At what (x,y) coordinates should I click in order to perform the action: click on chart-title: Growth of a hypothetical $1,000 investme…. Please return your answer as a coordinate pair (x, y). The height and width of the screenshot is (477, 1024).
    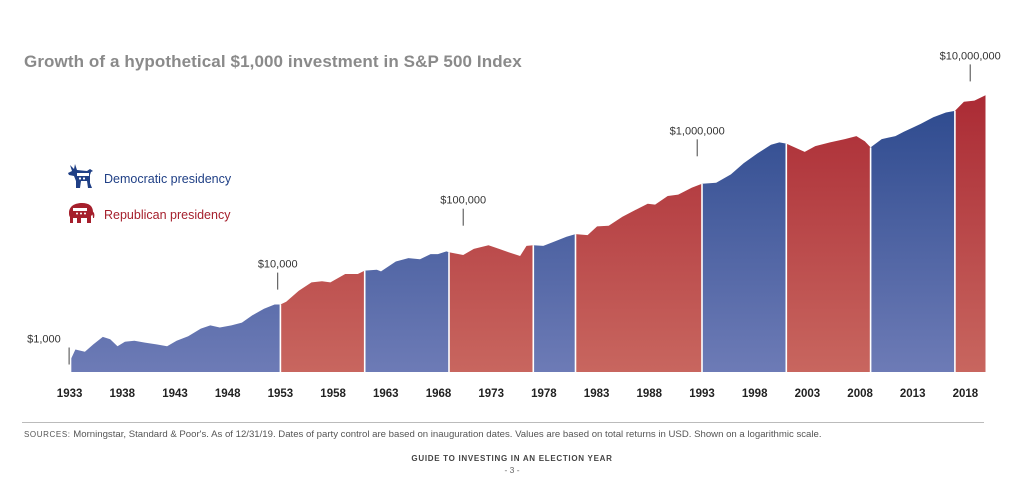
    Looking at the image, I should click on (273, 61).